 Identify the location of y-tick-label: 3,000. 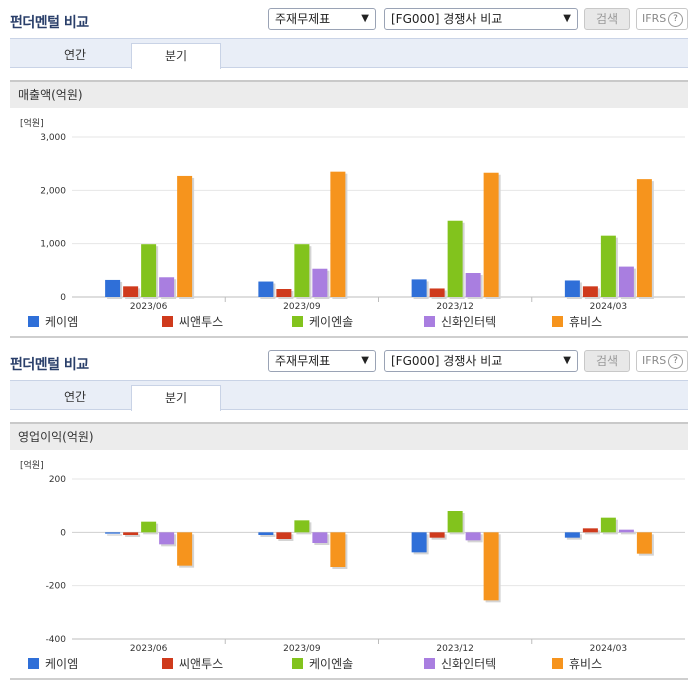
(53, 138).